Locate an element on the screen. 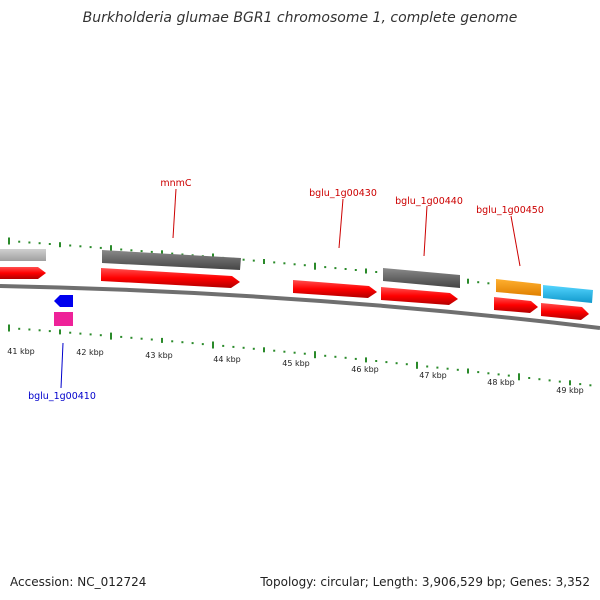 The width and height of the screenshot is (600, 600). gene-blue-bglu-1g00410 is located at coordinates (63, 301).